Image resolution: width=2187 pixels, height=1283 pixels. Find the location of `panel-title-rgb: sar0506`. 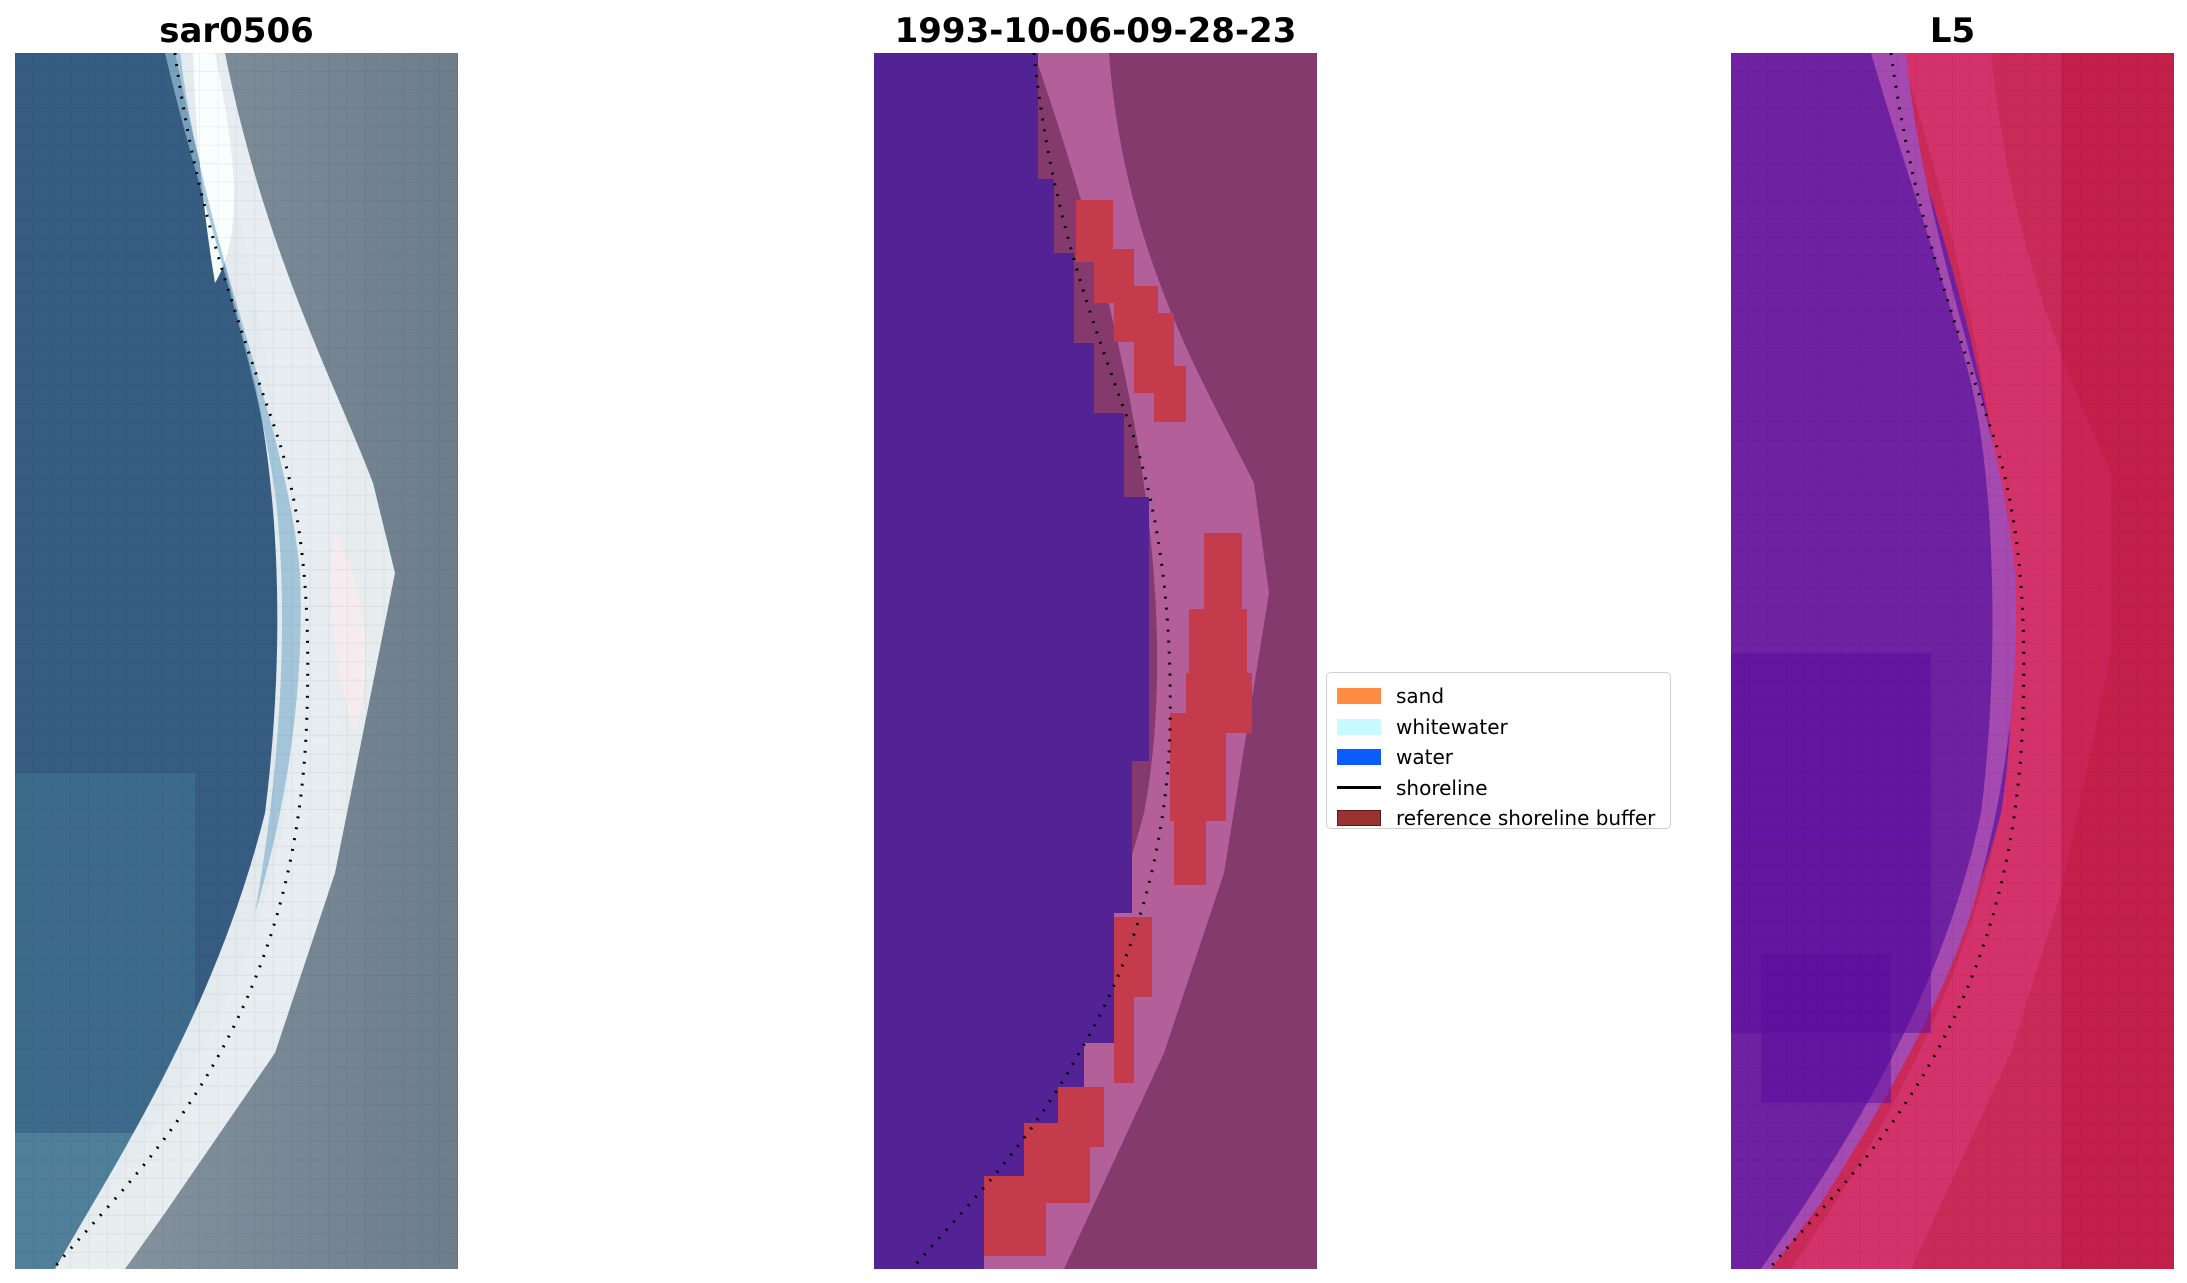

panel-title-rgb: sar0506 is located at coordinates (236, 31).